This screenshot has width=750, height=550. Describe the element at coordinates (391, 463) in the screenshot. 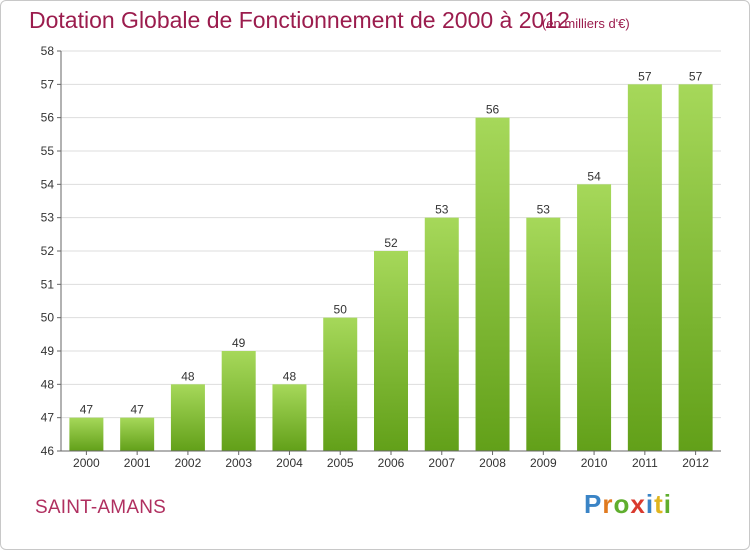

I see `x-tick-label: 2006` at that location.